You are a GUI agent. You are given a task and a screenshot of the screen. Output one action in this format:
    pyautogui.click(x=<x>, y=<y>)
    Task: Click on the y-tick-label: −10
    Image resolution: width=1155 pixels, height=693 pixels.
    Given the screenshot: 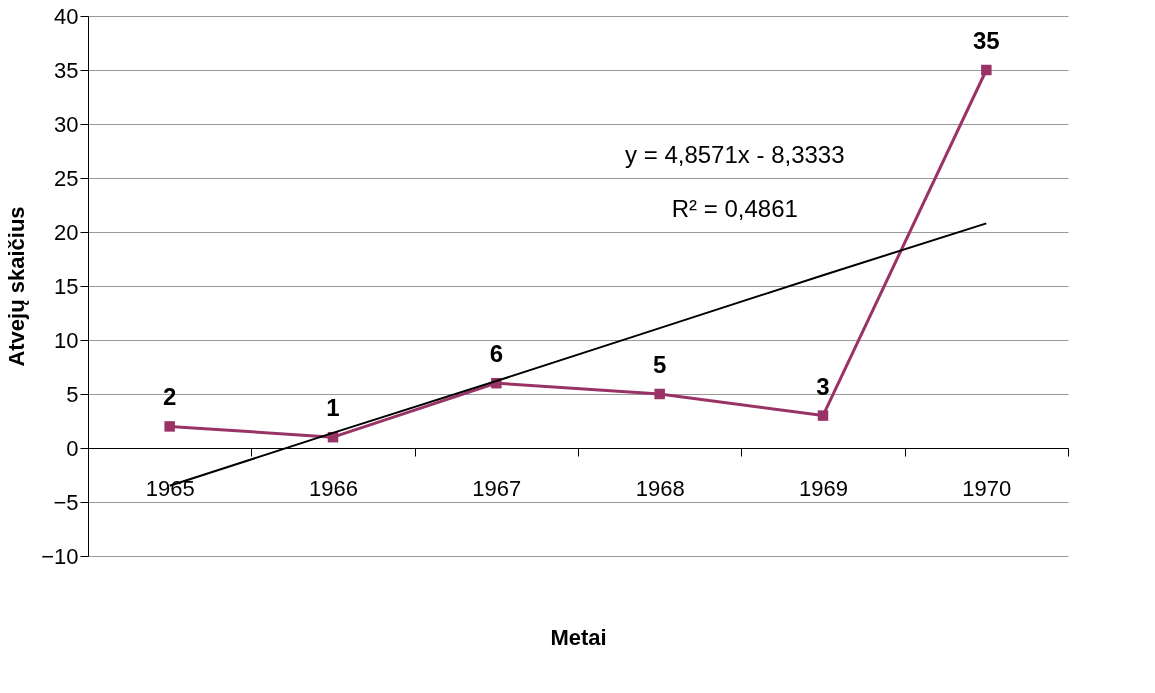 What is the action you would take?
    pyautogui.click(x=60, y=556)
    